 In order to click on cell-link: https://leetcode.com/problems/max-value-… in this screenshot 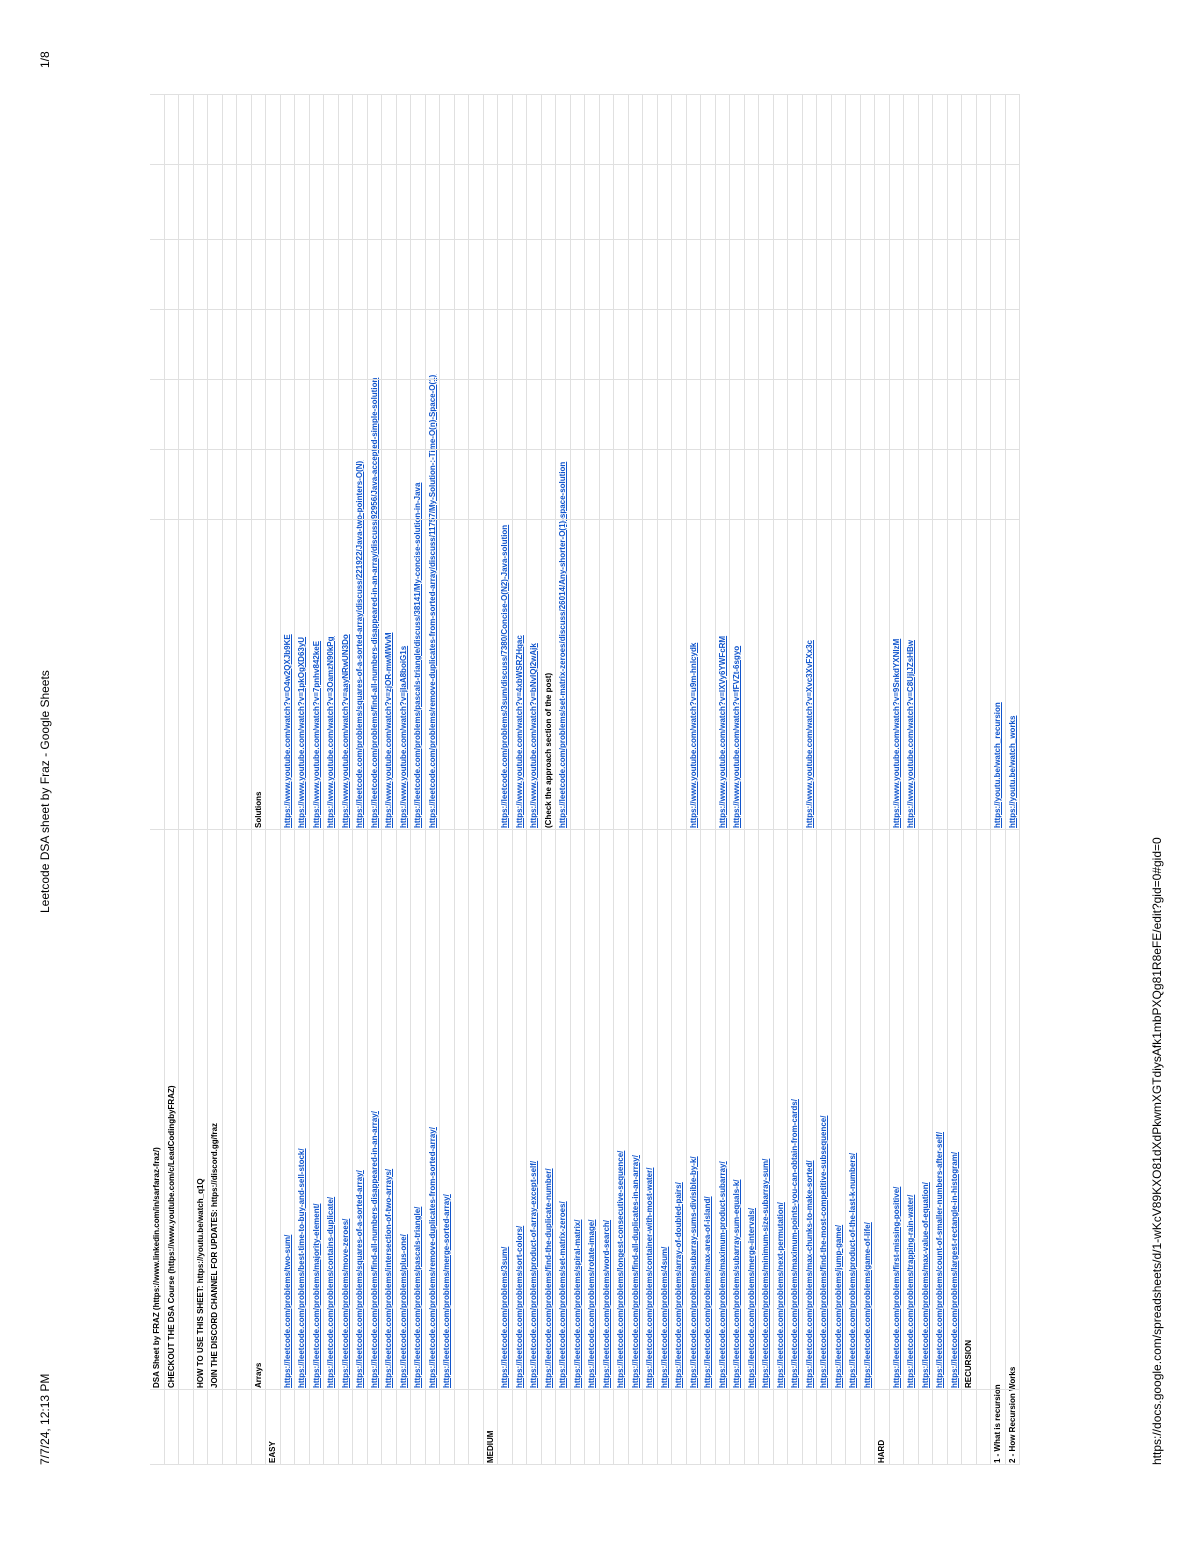, I will do `click(925, 1285)`.